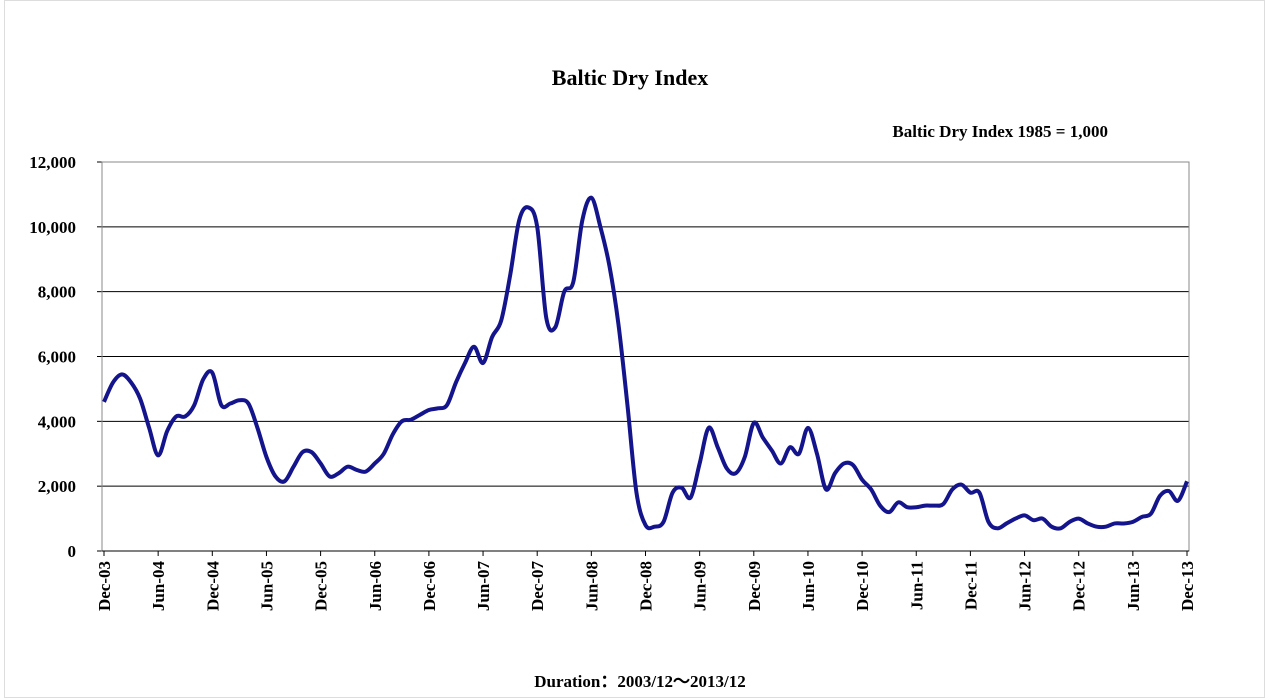  Describe the element at coordinates (808, 586) in the screenshot. I see `x-tick-label: Jun-10` at that location.